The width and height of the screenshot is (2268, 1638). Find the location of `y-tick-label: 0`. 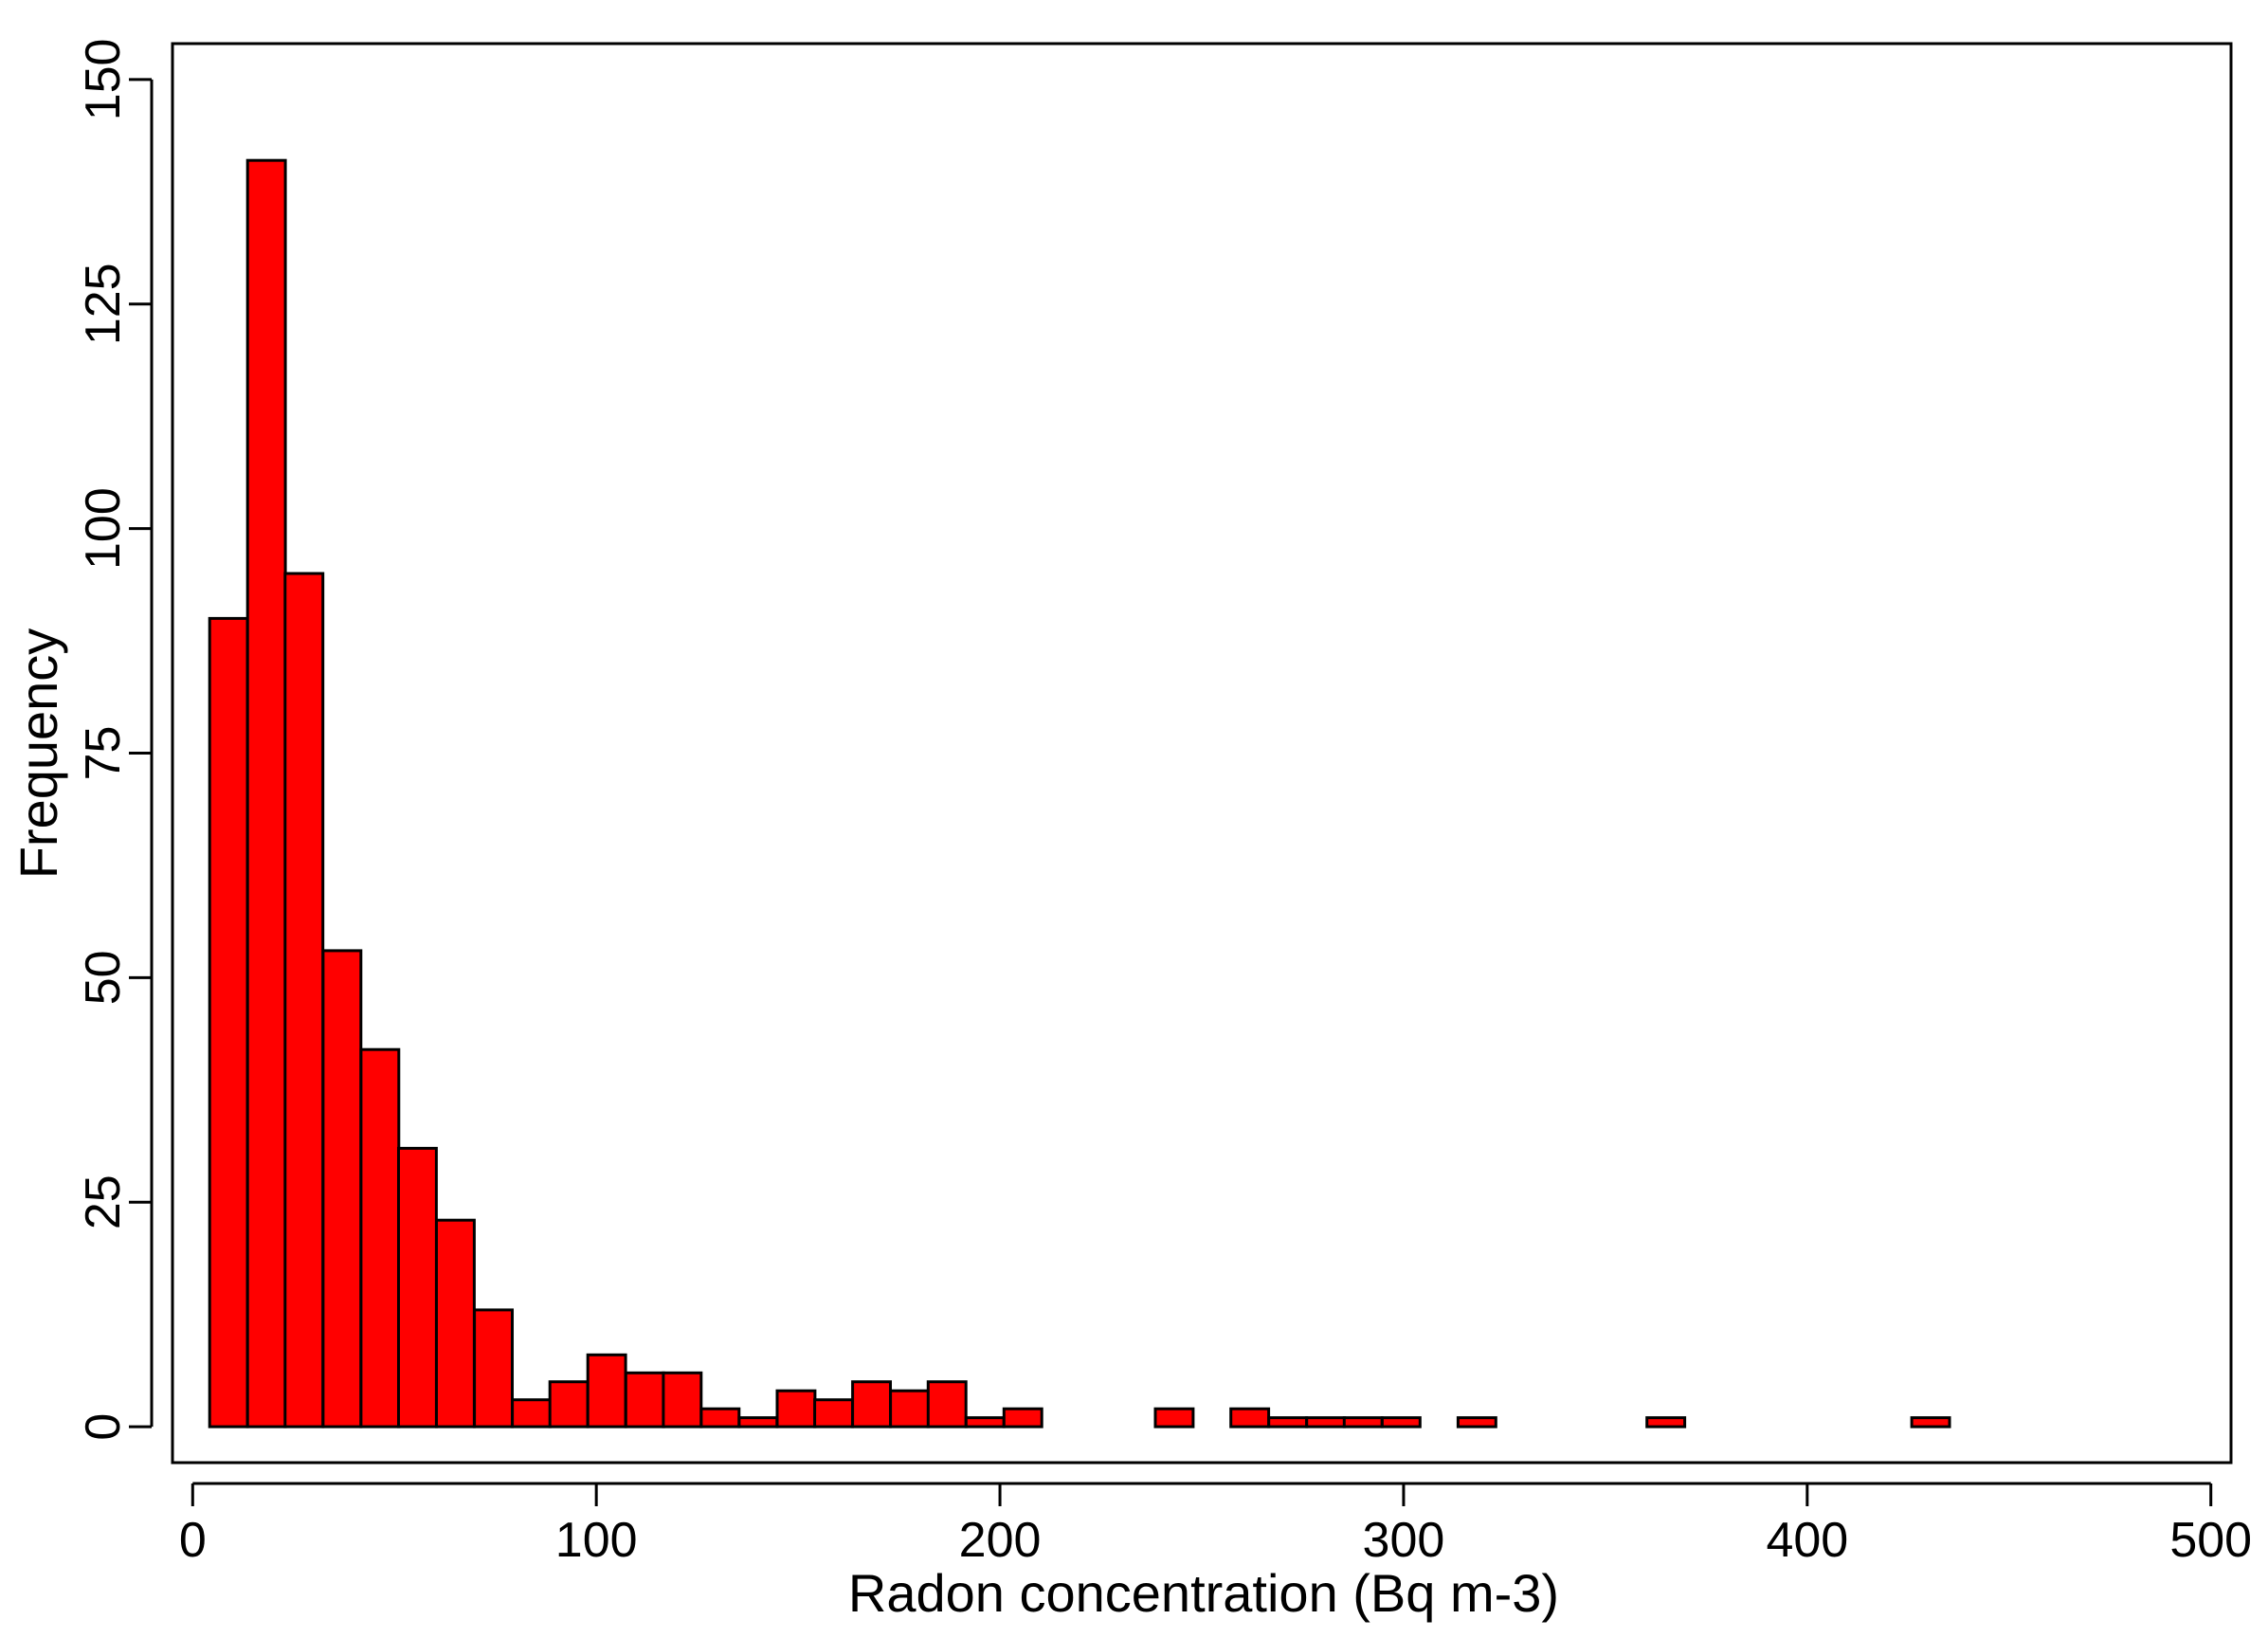

y-tick-label: 0 is located at coordinates (103, 1427).